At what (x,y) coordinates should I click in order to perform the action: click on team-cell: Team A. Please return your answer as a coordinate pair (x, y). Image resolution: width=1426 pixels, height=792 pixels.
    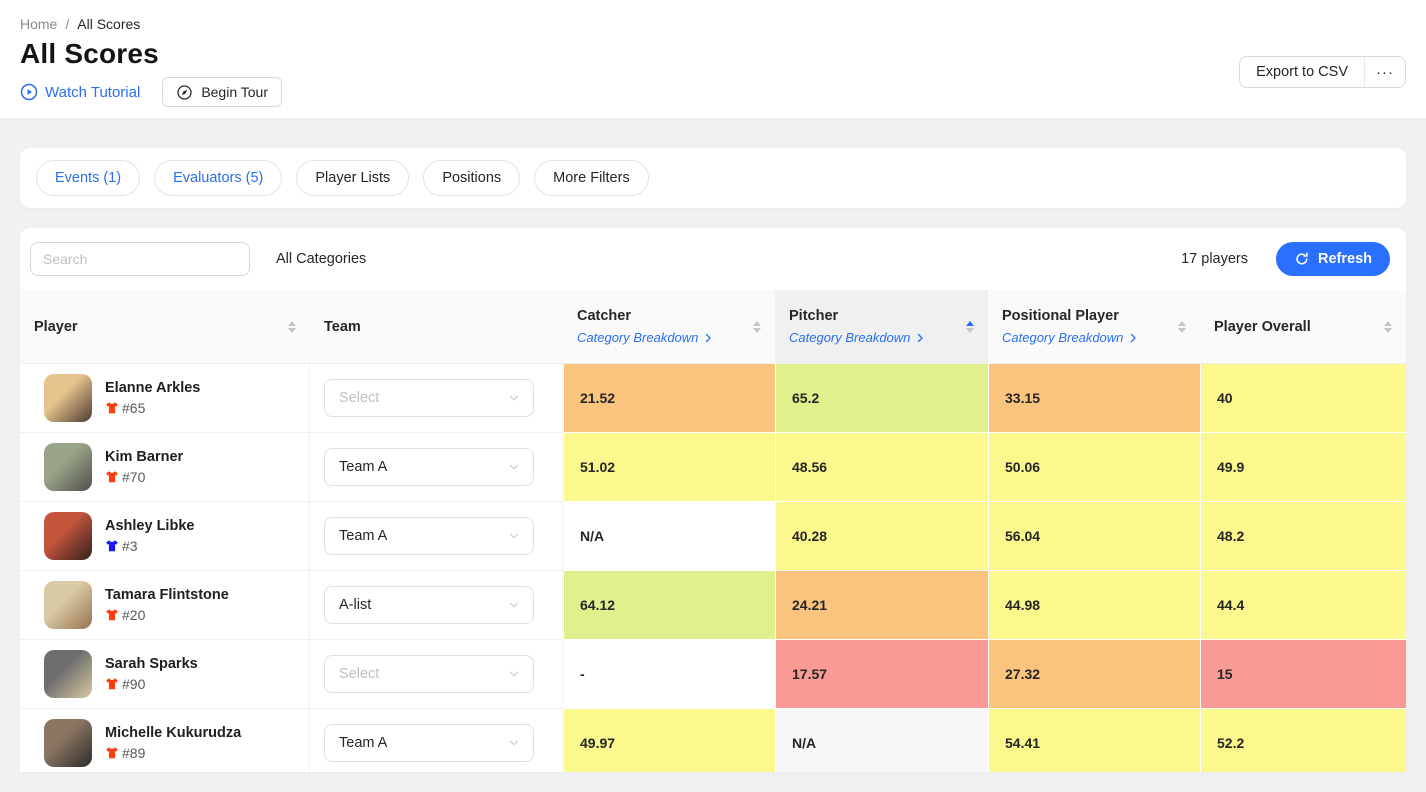
    Looking at the image, I should click on (436, 467).